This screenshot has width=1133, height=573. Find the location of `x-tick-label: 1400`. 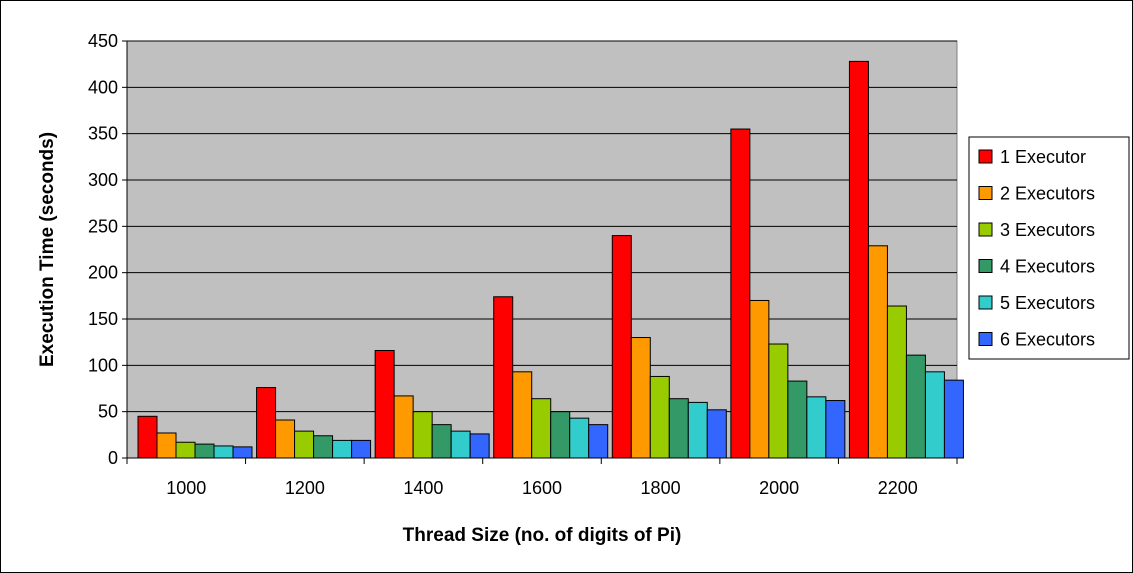

x-tick-label: 1400 is located at coordinates (423, 488).